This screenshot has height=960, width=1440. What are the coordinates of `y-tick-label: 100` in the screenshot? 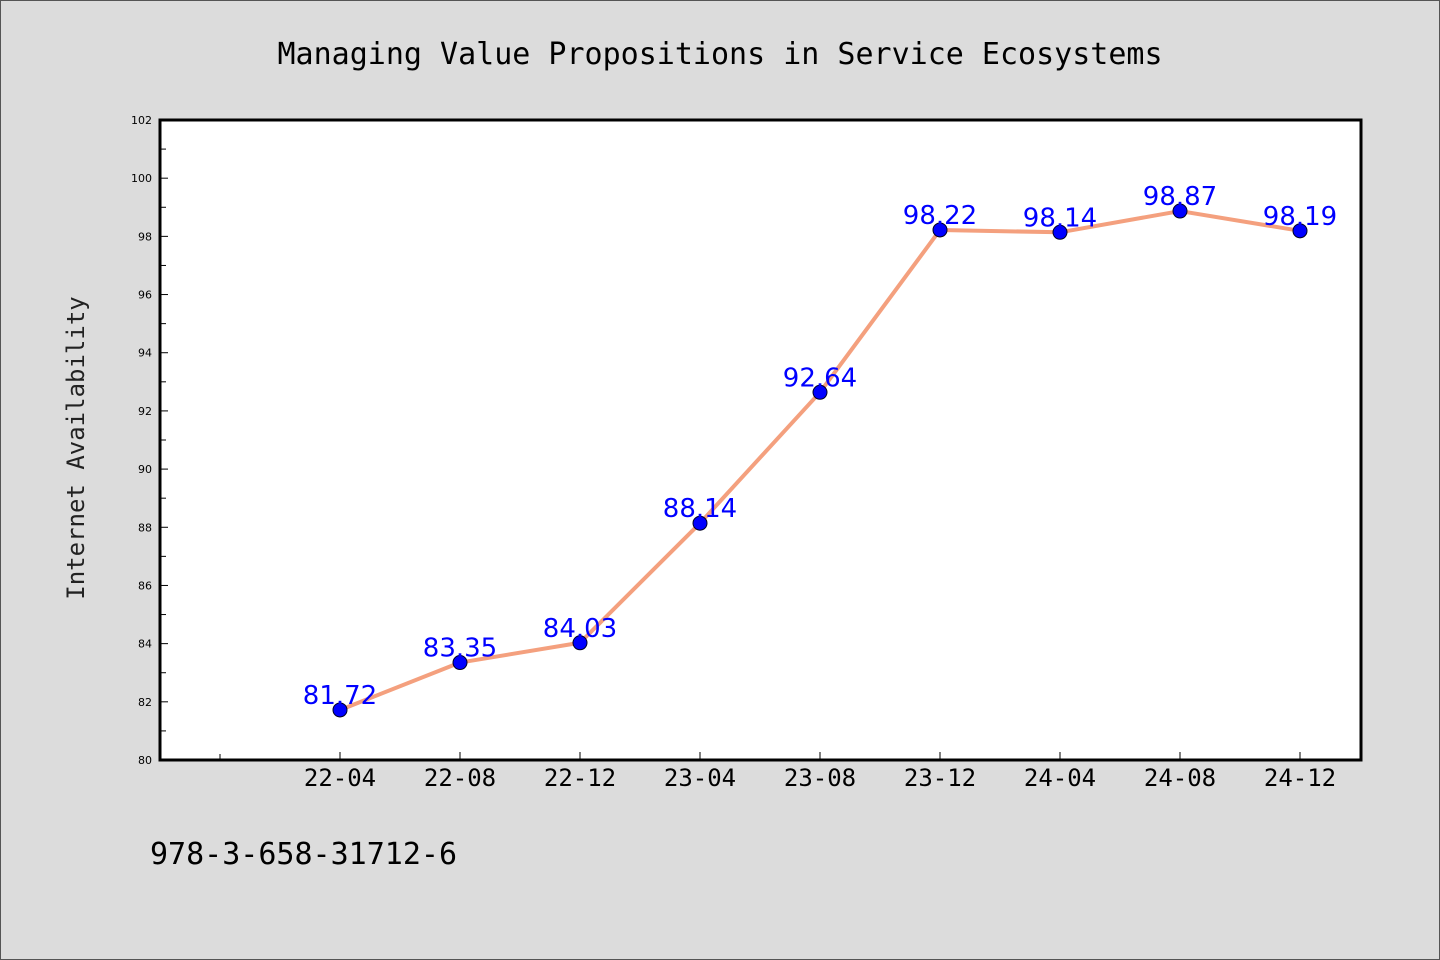 It's located at (141, 178).